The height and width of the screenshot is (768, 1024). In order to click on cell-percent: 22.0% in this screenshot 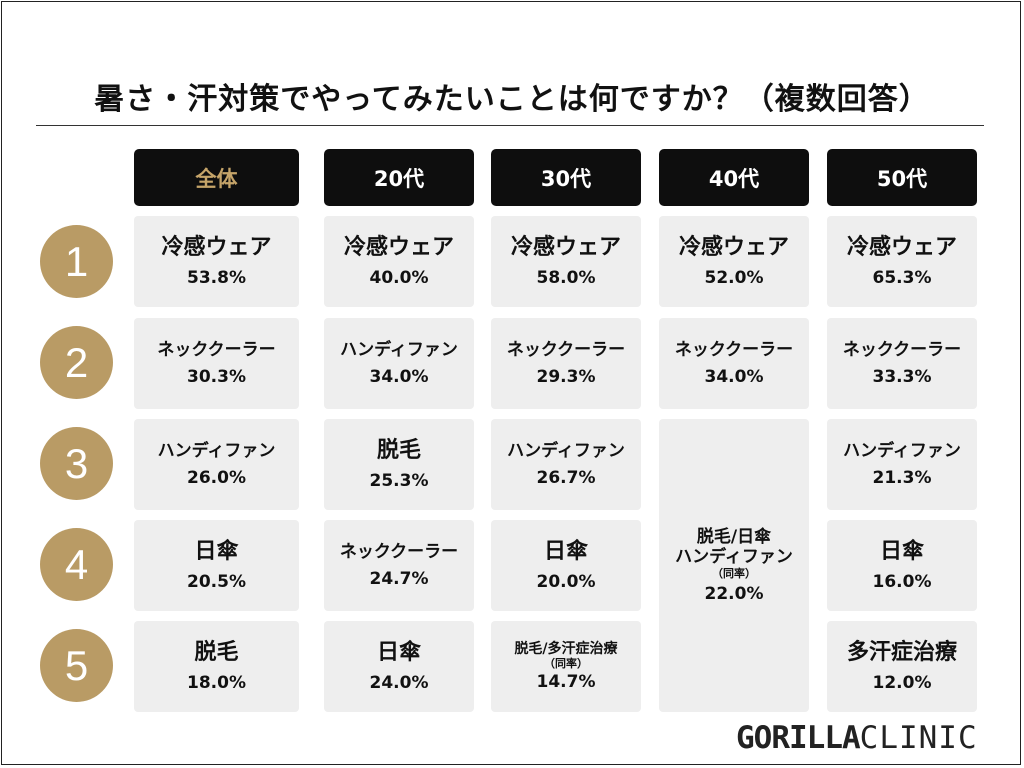, I will do `click(734, 594)`.